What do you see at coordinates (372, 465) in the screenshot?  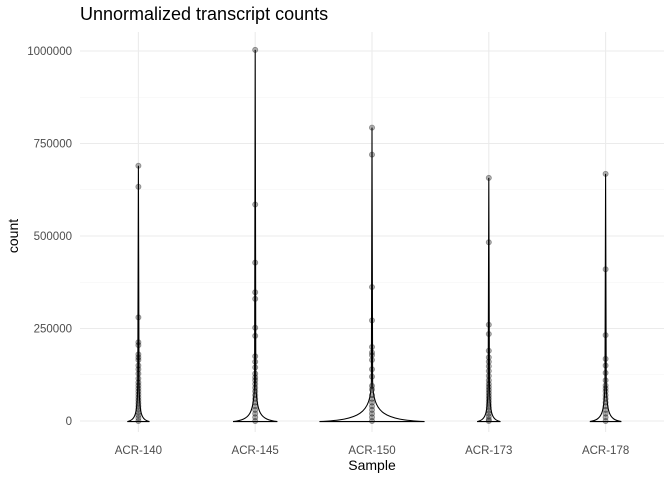 I see `x-axis-title: Sample` at bounding box center [372, 465].